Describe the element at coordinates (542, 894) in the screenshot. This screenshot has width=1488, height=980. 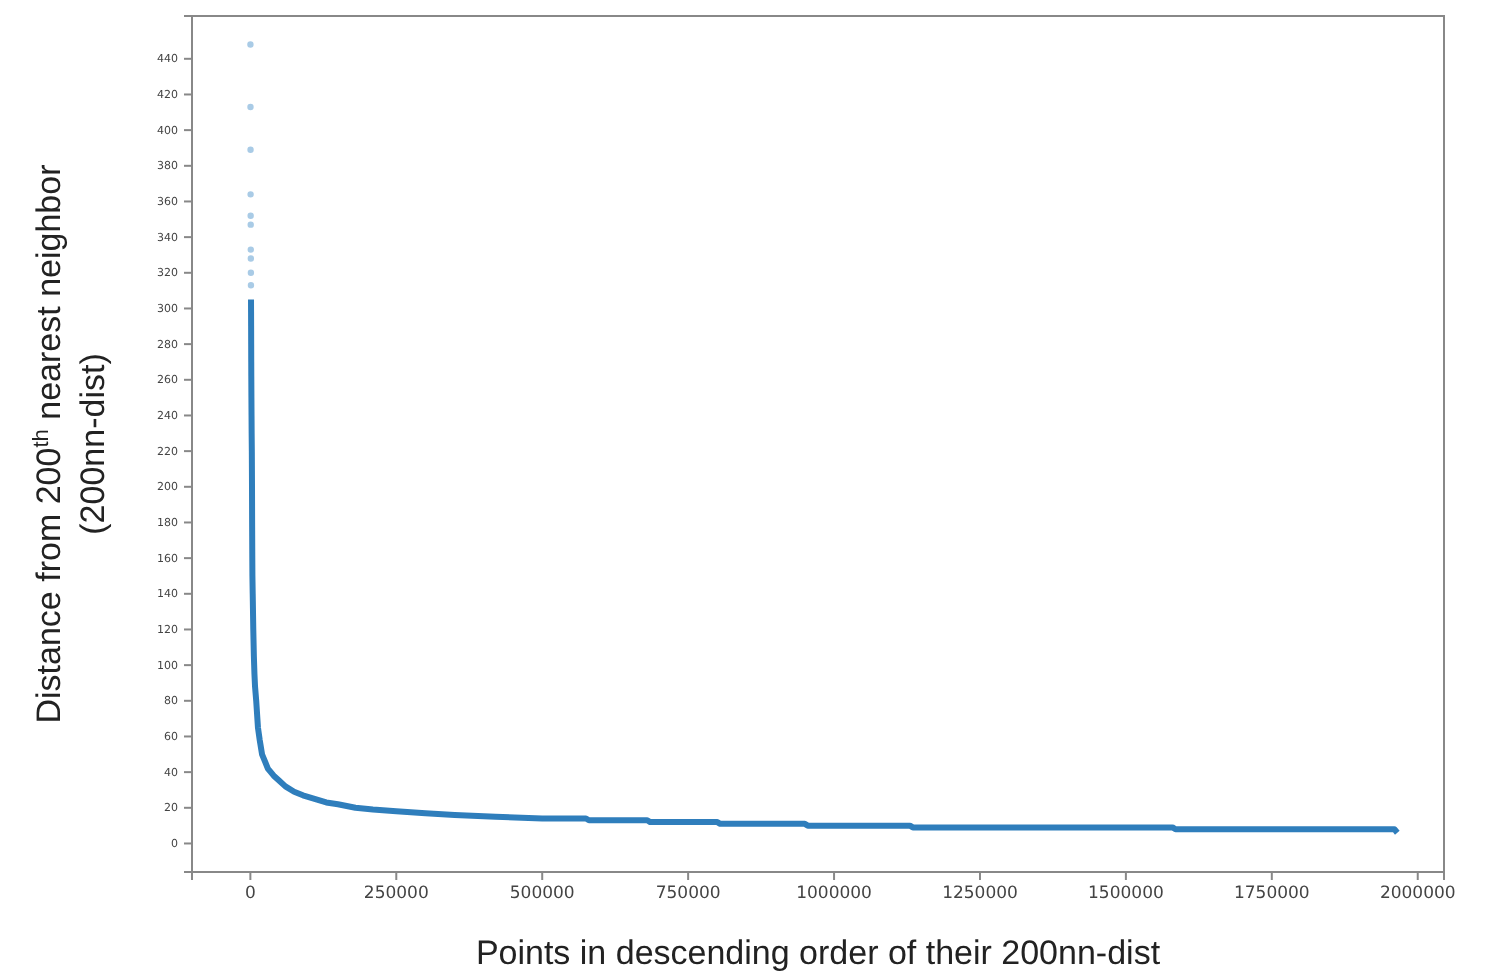
I see `x-tick-label: 500000` at that location.